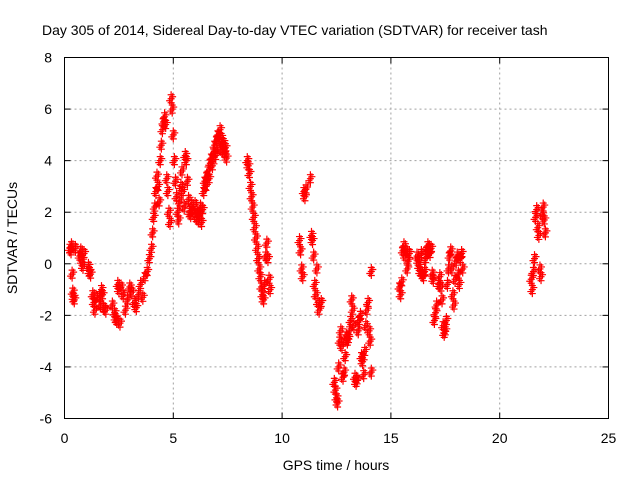 This screenshot has height=480, width=640. Describe the element at coordinates (46, 315) in the screenshot. I see `y-tick-label: -2` at that location.